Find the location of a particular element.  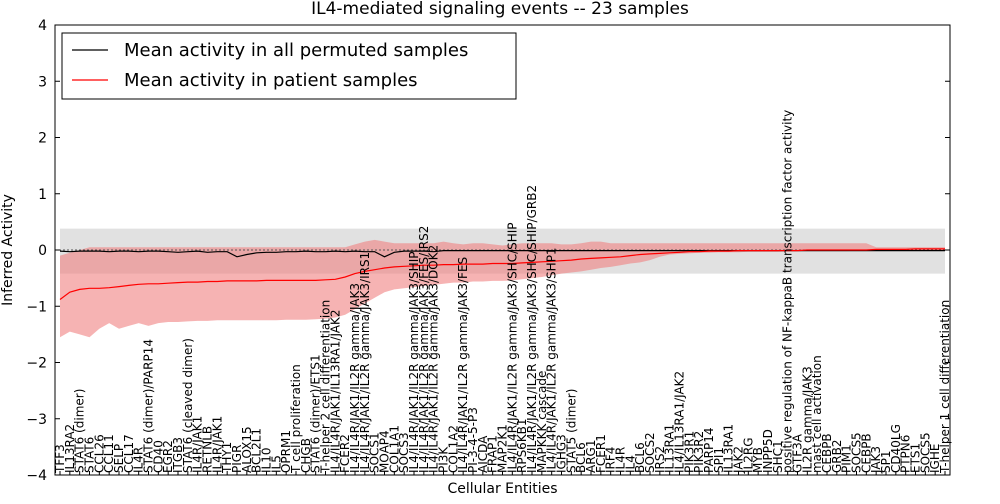

x-tick-label: IL2RG is located at coordinates (748, 456).